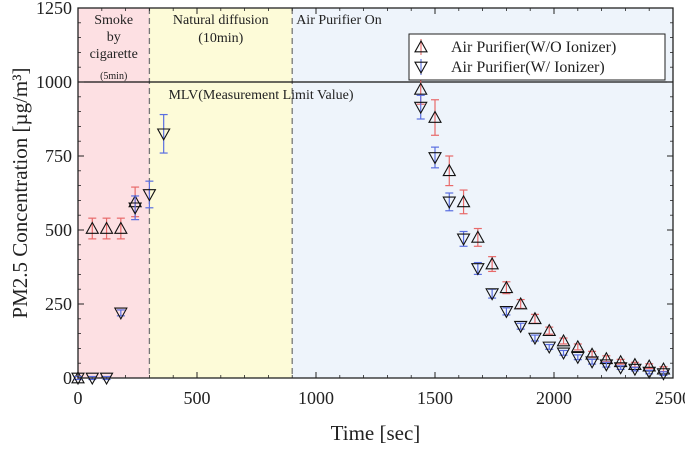 This screenshot has height=454, width=685. What do you see at coordinates (435, 398) in the screenshot?
I see `x-tick-label: 1500` at bounding box center [435, 398].